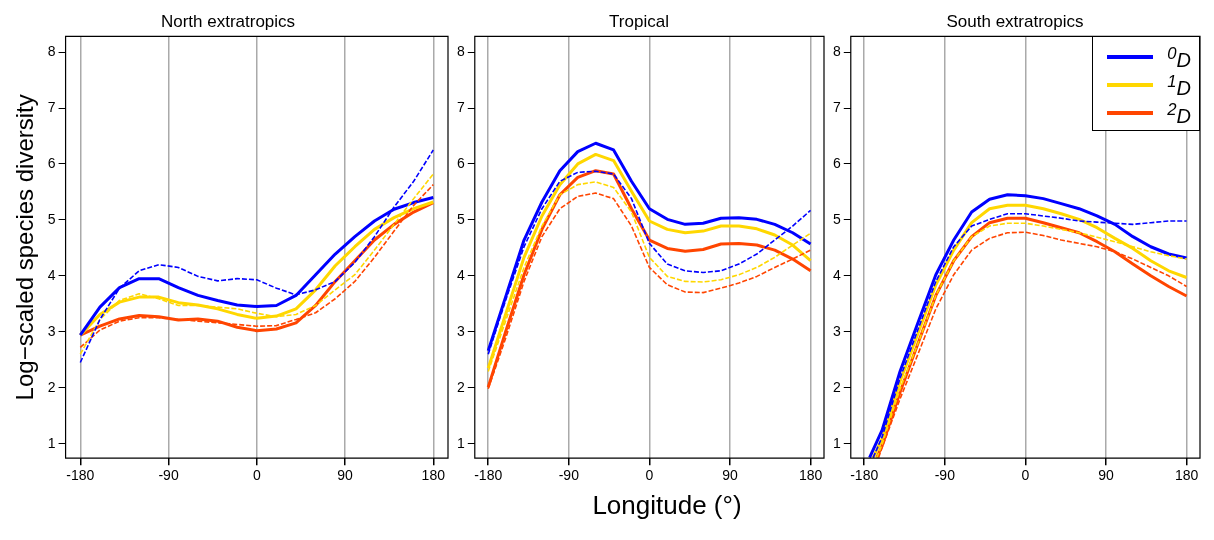 This screenshot has height=540, width=1214. Describe the element at coordinates (639, 21) in the screenshot. I see `chart-title: Tropical` at that location.